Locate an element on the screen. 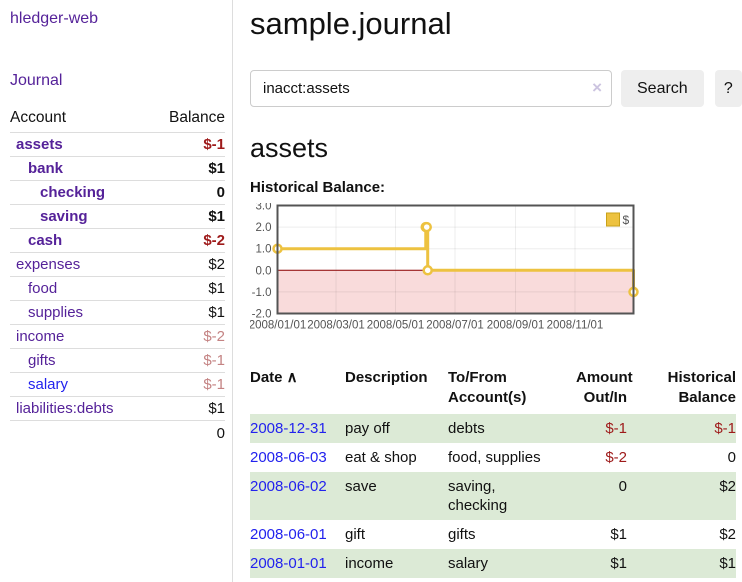 The height and width of the screenshot is (582, 742). clear-search-icon: × is located at coordinates (597, 87).